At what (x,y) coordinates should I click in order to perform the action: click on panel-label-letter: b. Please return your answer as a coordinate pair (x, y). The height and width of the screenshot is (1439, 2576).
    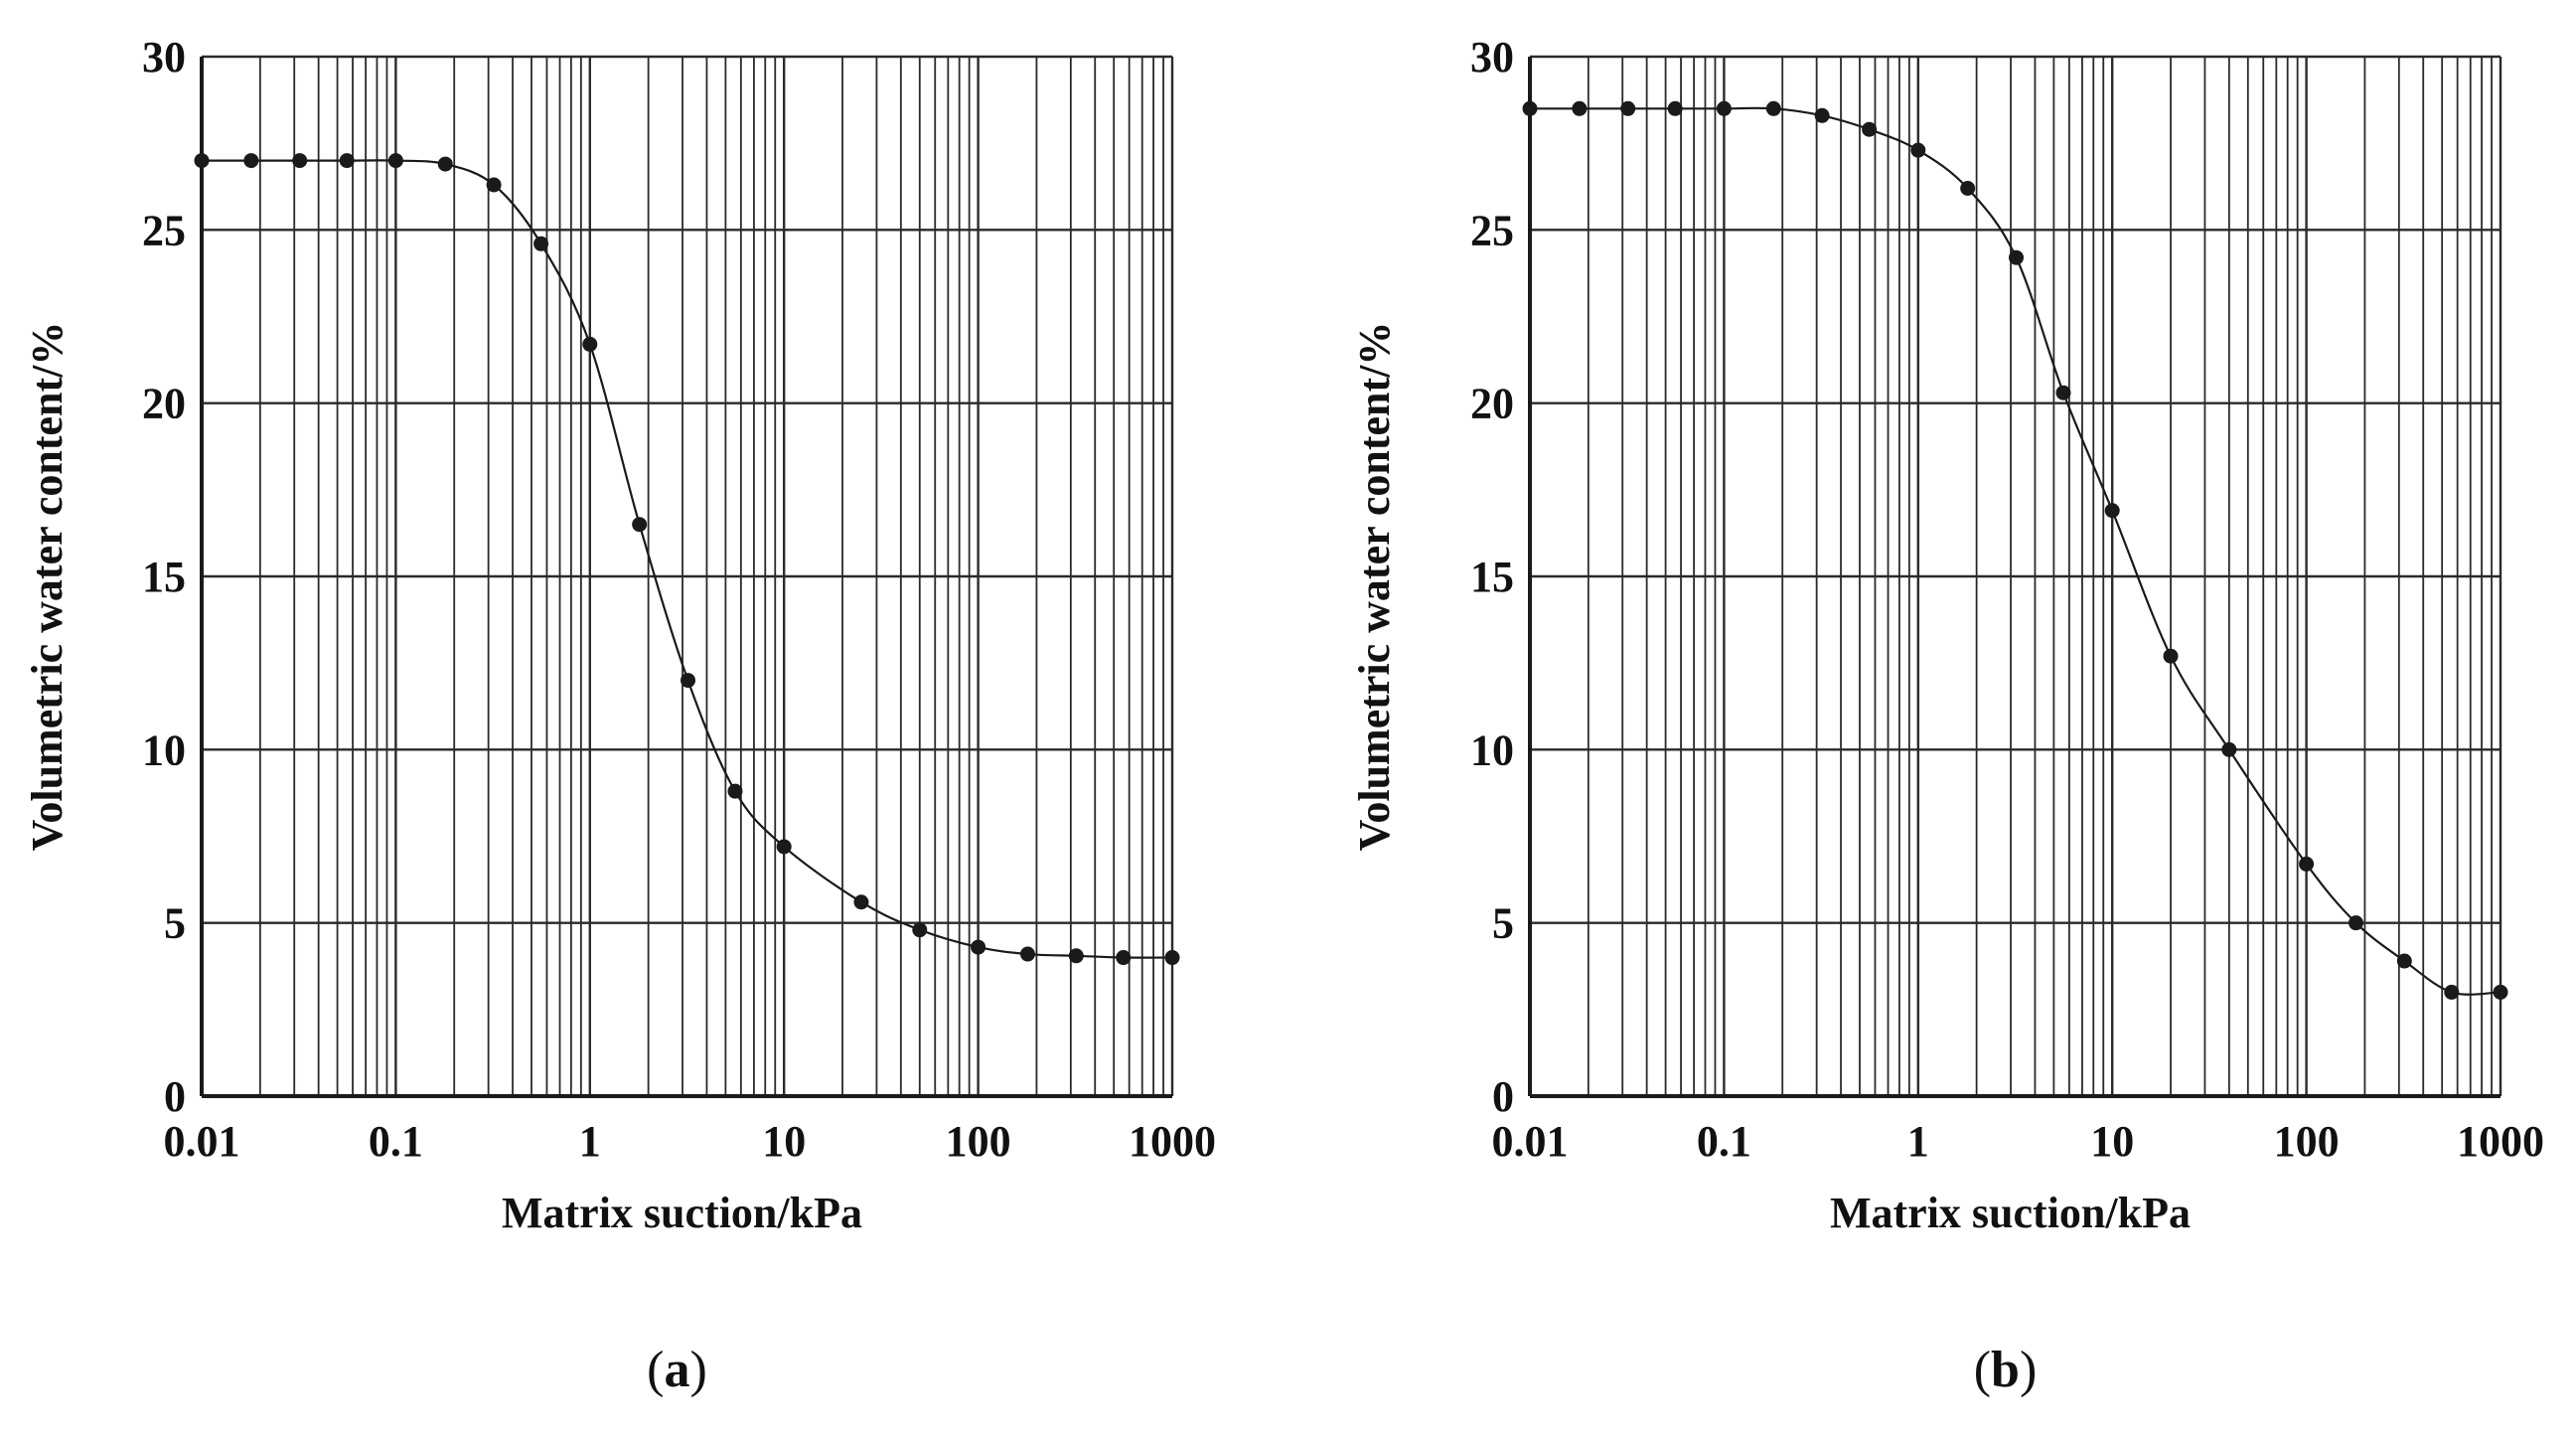
    Looking at the image, I should click on (2005, 1370).